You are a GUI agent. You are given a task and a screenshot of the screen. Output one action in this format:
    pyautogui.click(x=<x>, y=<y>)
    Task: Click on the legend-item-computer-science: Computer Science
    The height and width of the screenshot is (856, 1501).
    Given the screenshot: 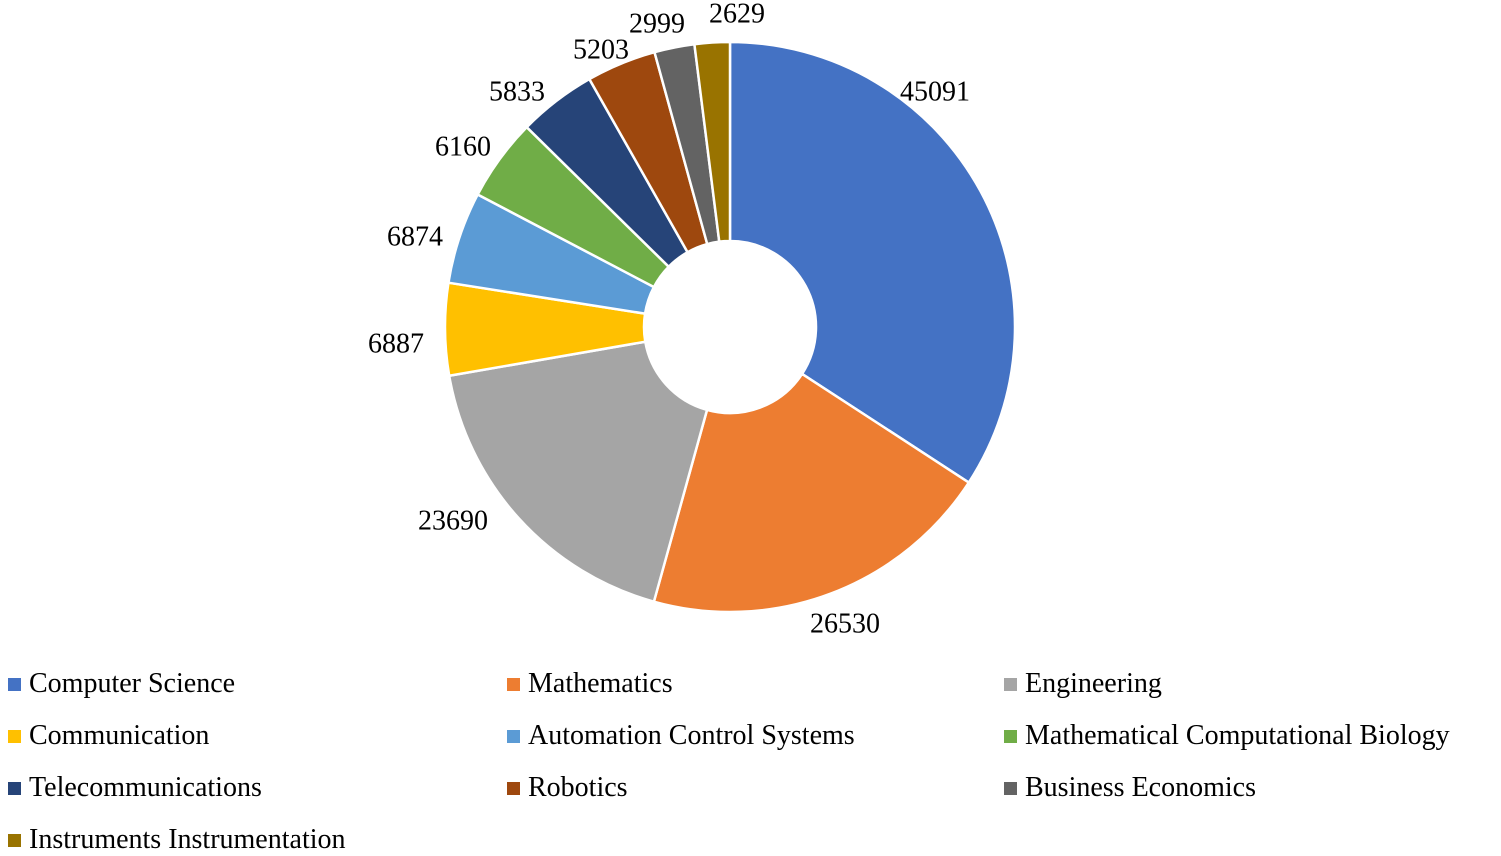 What is the action you would take?
    pyautogui.click(x=257, y=684)
    